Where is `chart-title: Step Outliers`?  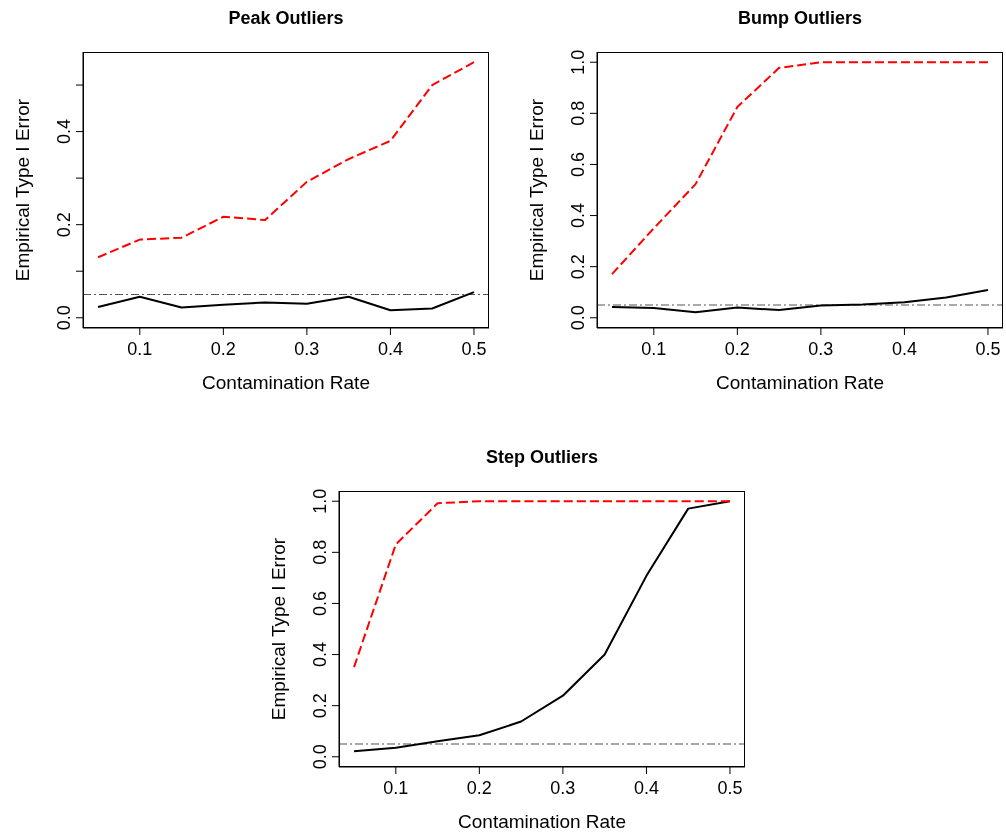 chart-title: Step Outliers is located at coordinates (542, 457).